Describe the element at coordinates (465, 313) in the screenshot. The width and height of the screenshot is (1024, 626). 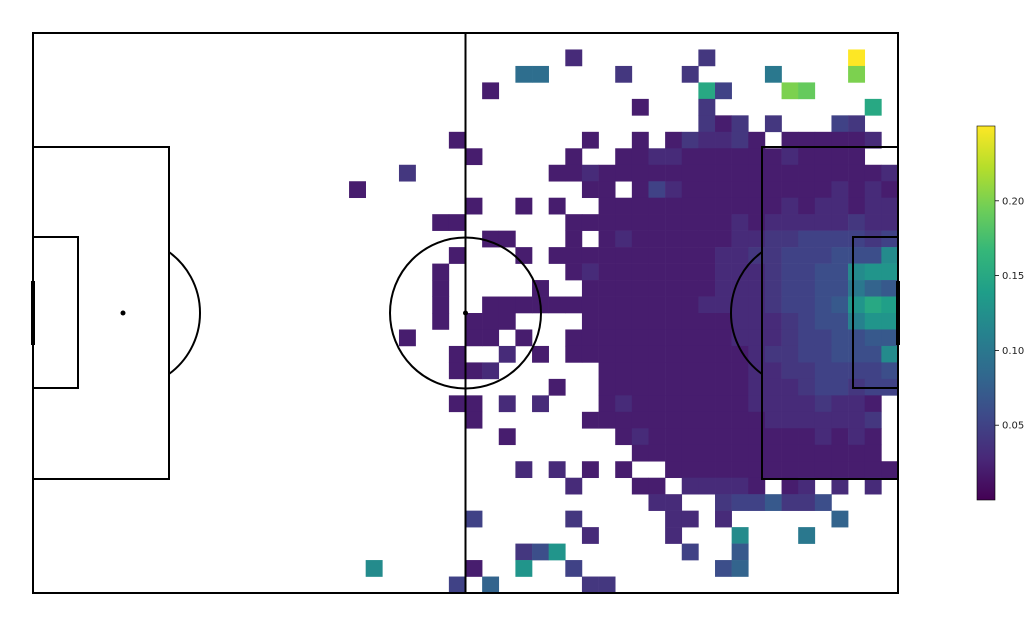
I see `centre-circle` at that location.